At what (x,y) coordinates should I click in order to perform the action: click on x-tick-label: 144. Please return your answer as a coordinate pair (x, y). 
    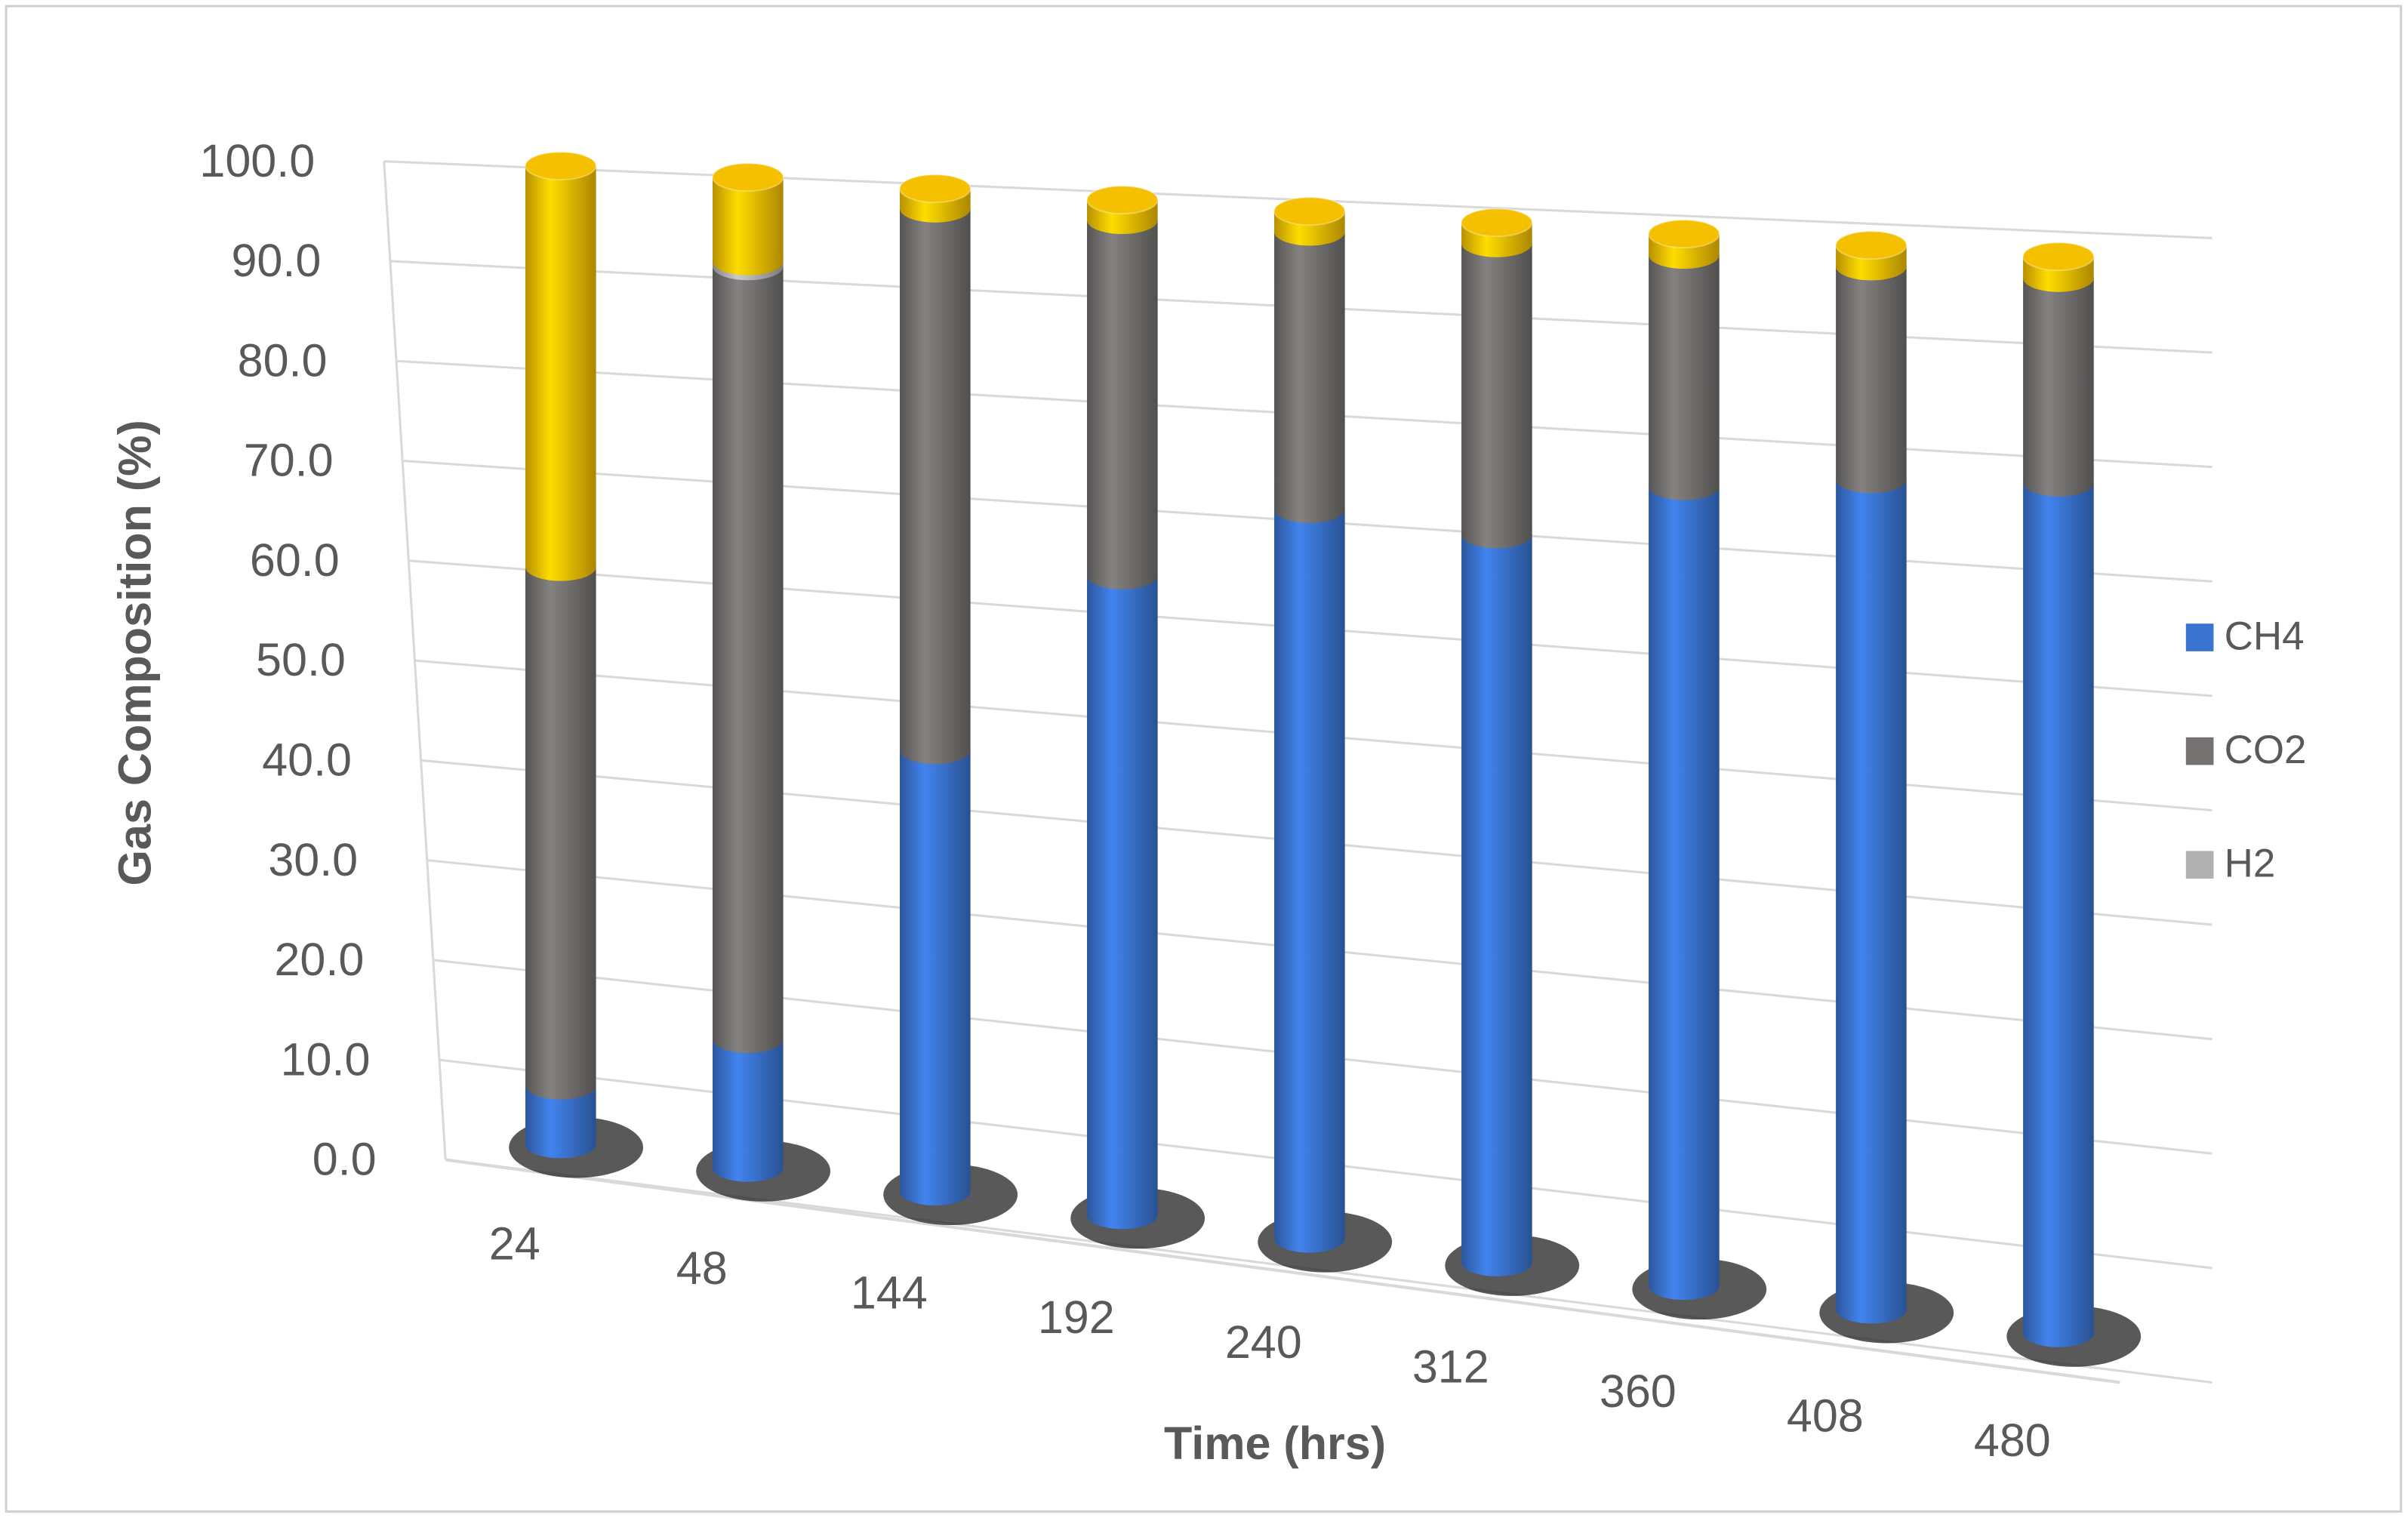
    Looking at the image, I should click on (889, 1293).